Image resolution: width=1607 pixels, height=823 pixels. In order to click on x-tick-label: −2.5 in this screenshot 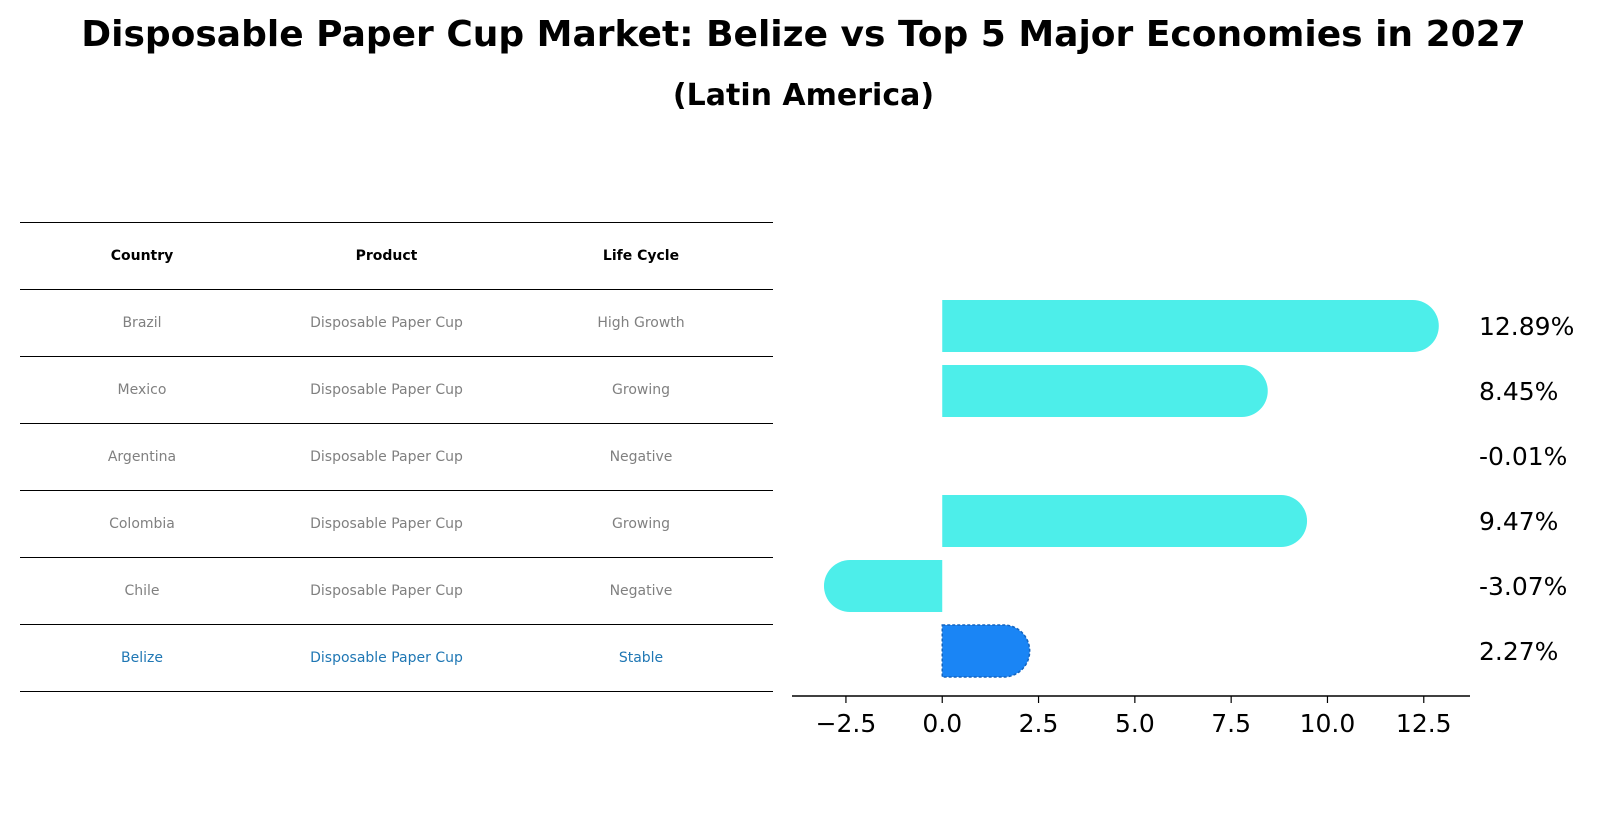, I will do `click(846, 723)`.